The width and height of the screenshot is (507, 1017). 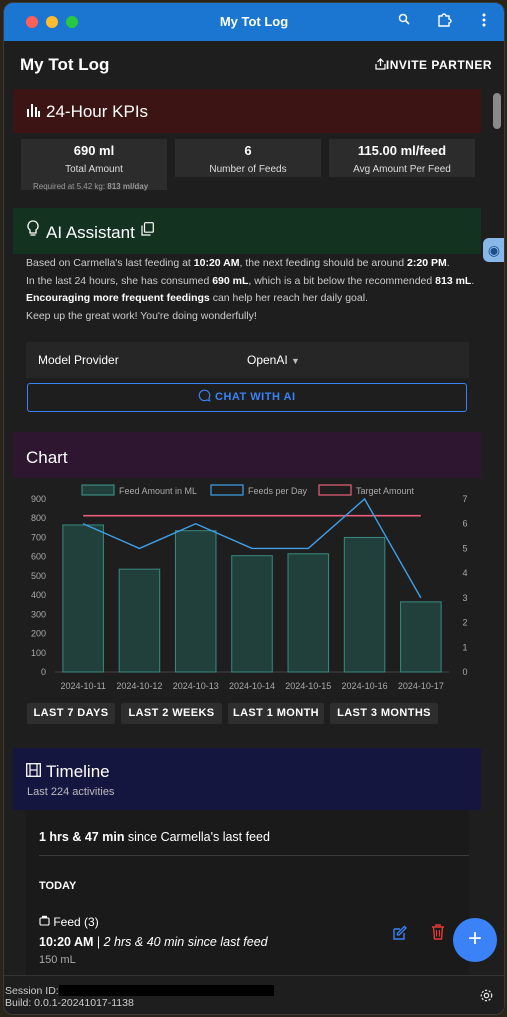 What do you see at coordinates (147, 231) in the screenshot?
I see `copy-icon` at bounding box center [147, 231].